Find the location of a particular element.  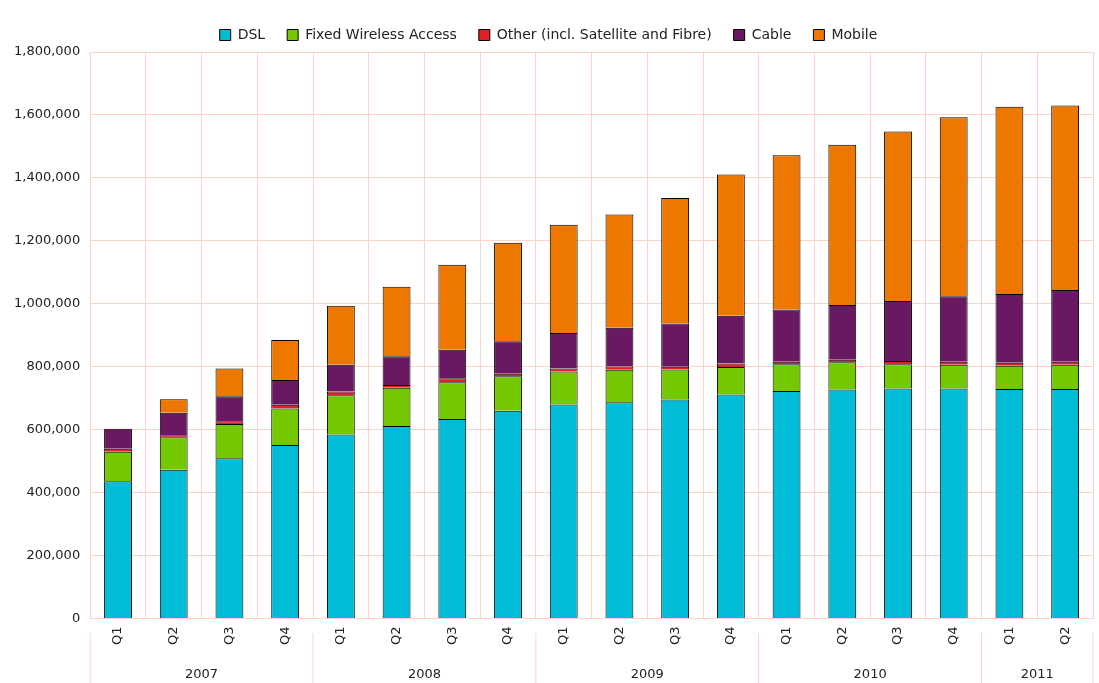

text: 2007 is located at coordinates (202, 673).